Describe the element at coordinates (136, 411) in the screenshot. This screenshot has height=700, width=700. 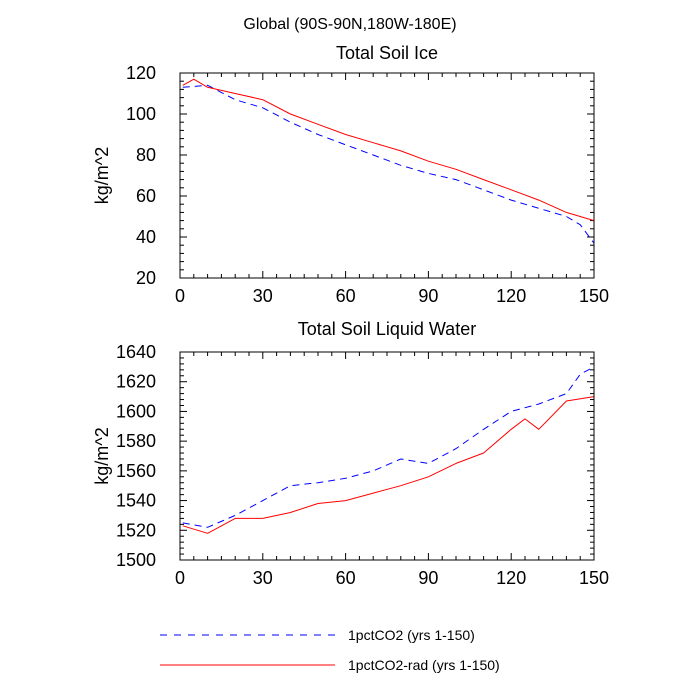
I see `y-tick-label: 1600` at that location.